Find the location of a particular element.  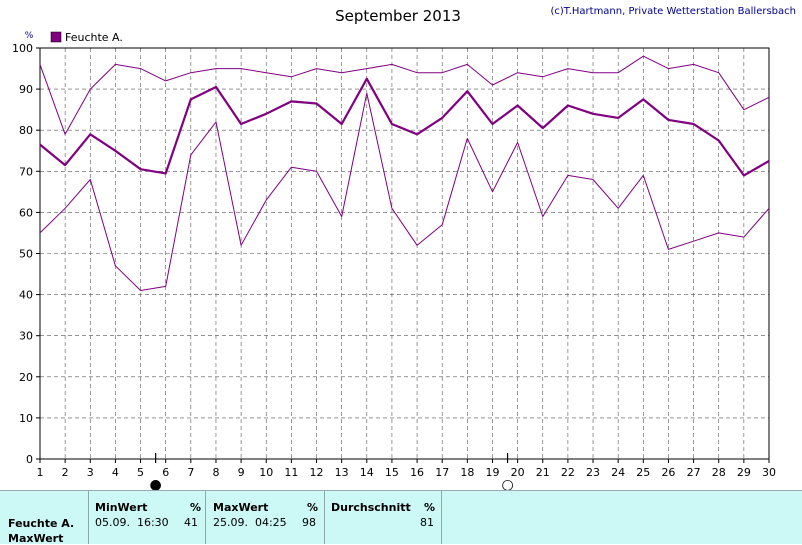

y-tick-label: 50 is located at coordinates (26, 254).